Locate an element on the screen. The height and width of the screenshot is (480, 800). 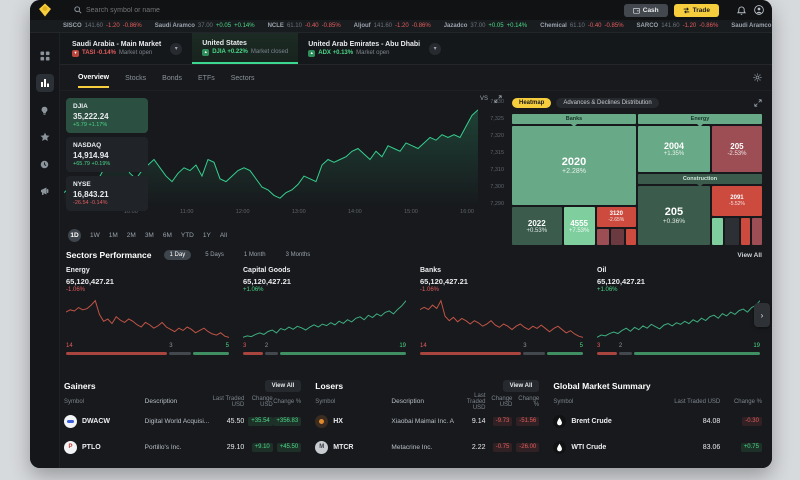
filter-1-month: 1 Month is located at coordinates (254, 255).